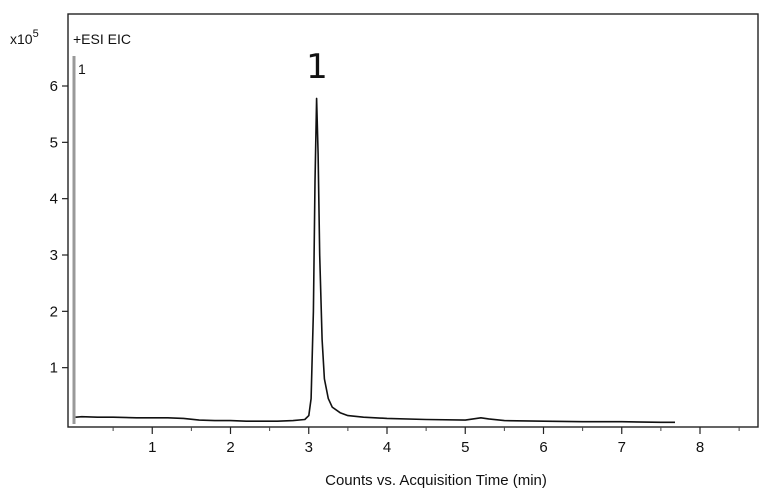 The width and height of the screenshot is (766, 493). What do you see at coordinates (465, 447) in the screenshot?
I see `x-tick-label-5: 5` at bounding box center [465, 447].